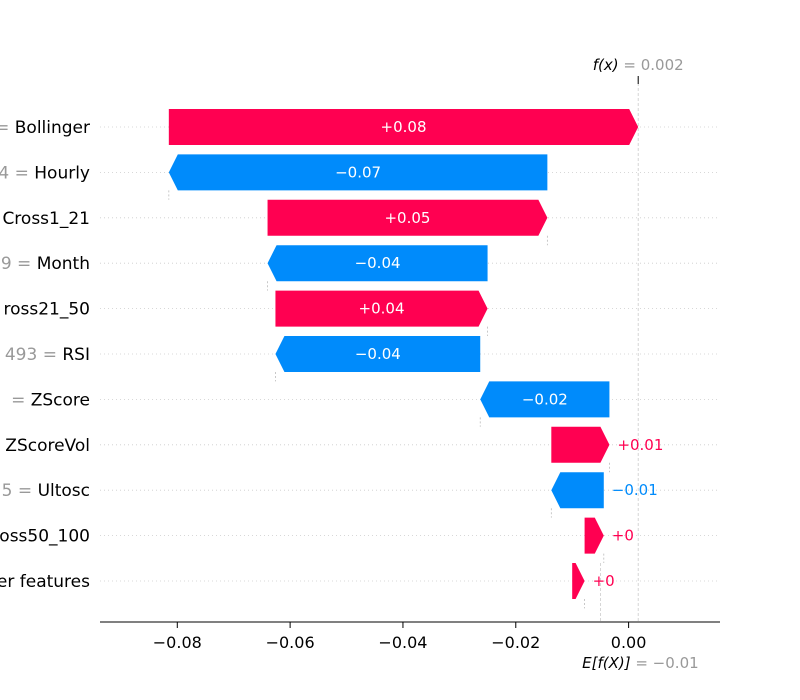 Image resolution: width=800 pixels, height=700 pixels. I want to click on feature-label: 493 = RSI, so click(47, 355).